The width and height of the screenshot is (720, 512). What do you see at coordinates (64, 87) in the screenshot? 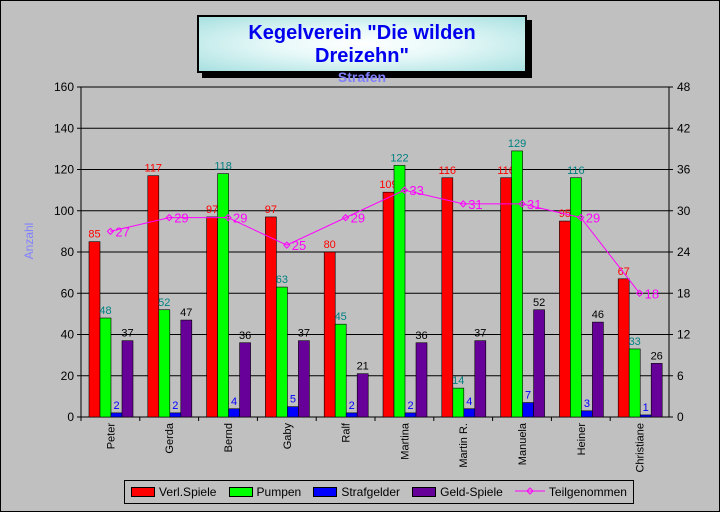
I see `y-tick-label: 160` at bounding box center [64, 87].